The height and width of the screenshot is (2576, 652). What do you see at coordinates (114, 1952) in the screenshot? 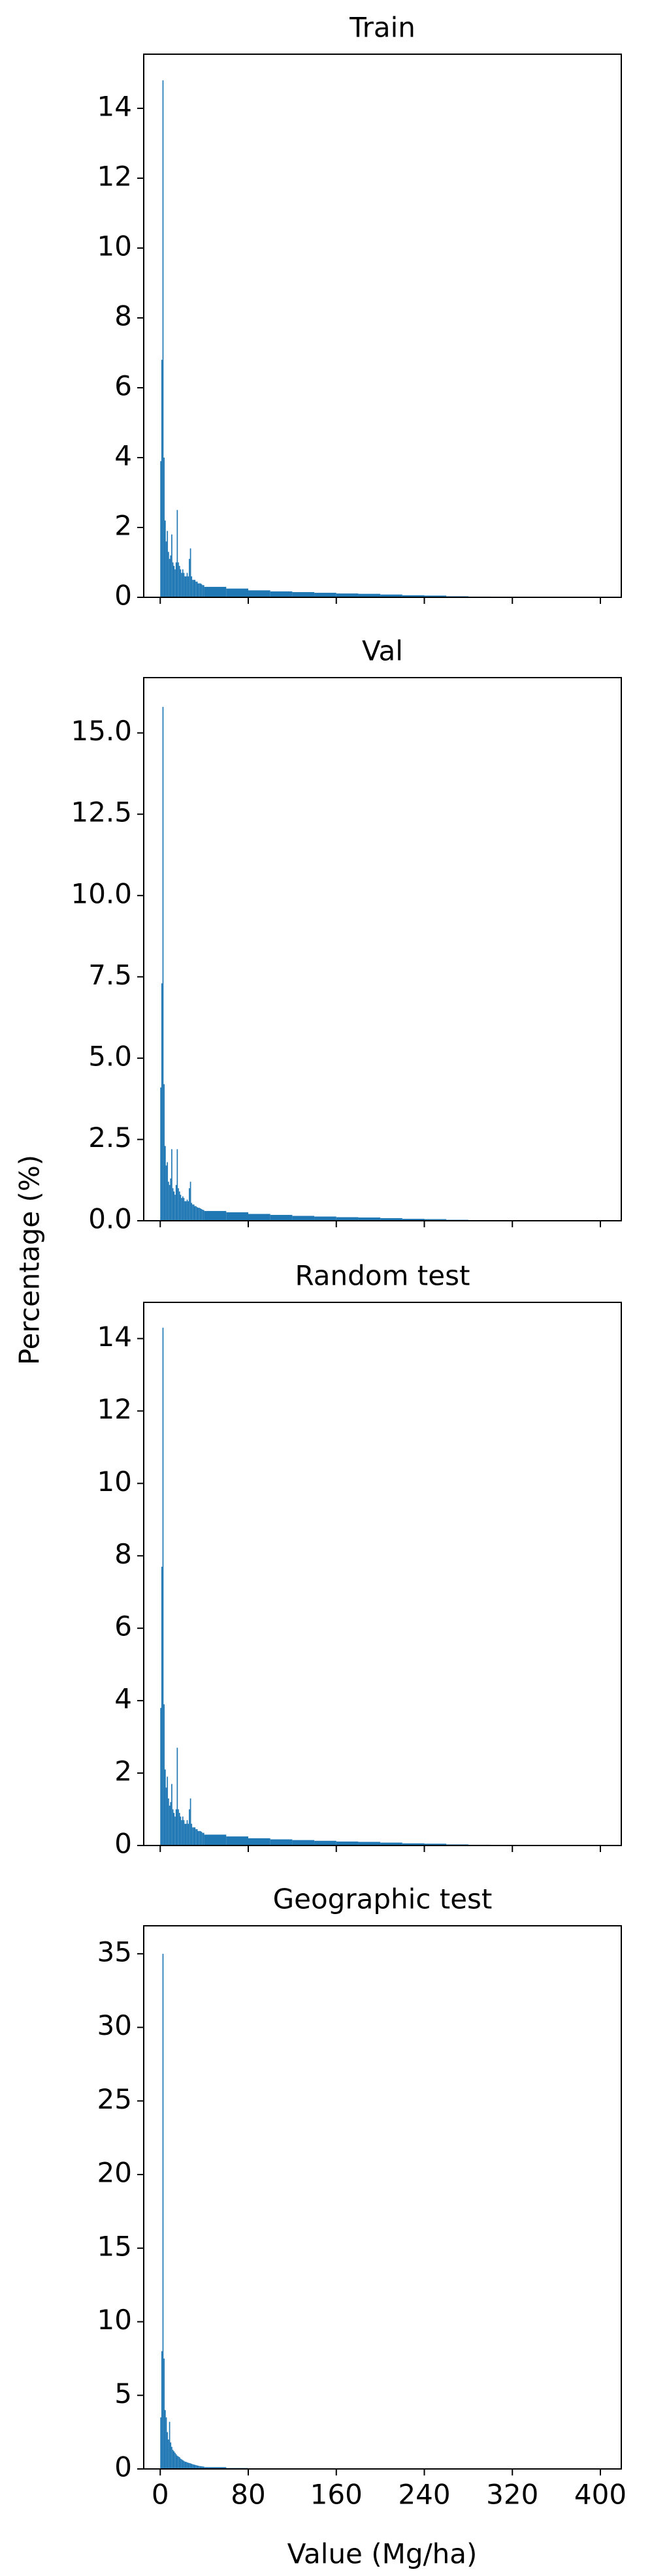
I see `y-tick-label: 35` at bounding box center [114, 1952].